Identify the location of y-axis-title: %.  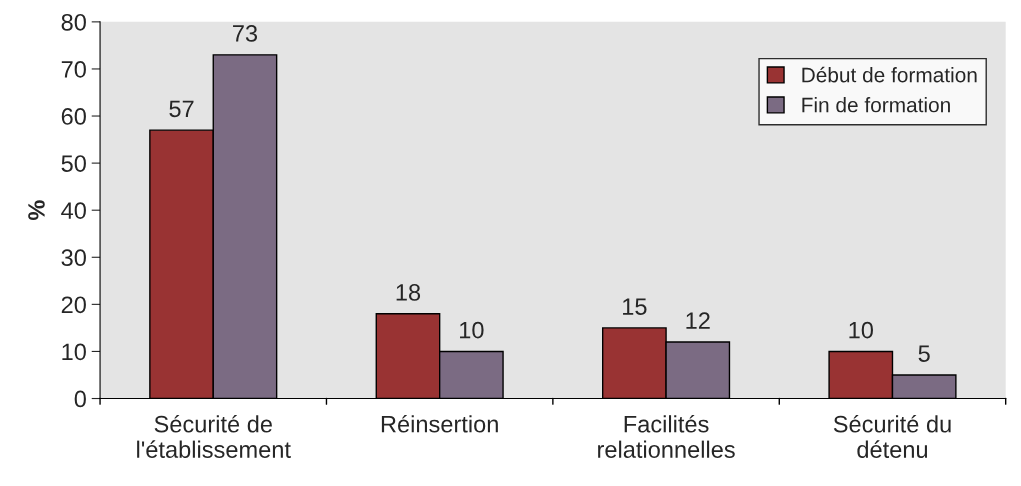
(36, 210).